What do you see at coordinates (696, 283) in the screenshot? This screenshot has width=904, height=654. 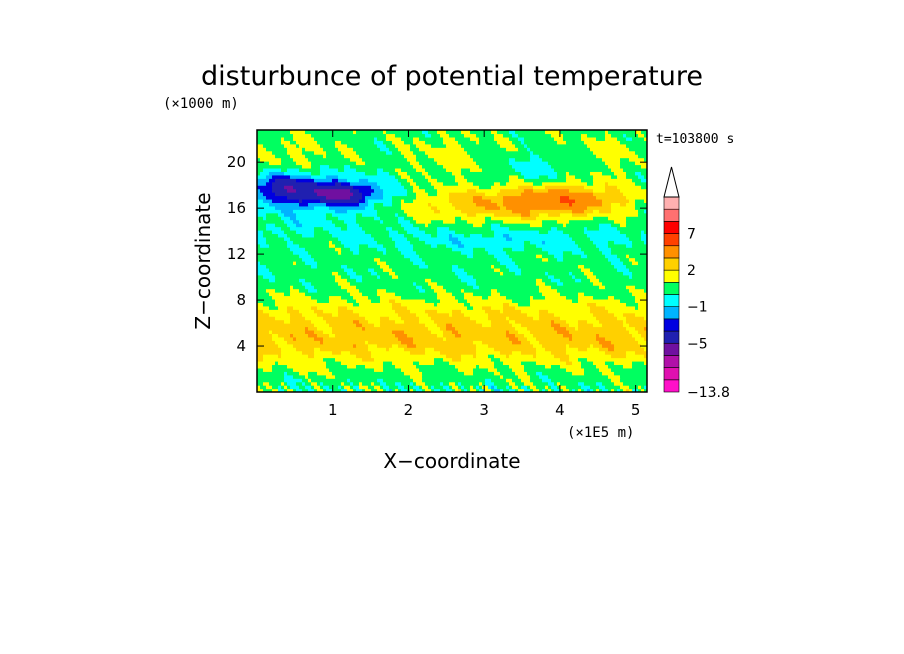 I see `colorbar: 72−1−5−13.8` at bounding box center [696, 283].